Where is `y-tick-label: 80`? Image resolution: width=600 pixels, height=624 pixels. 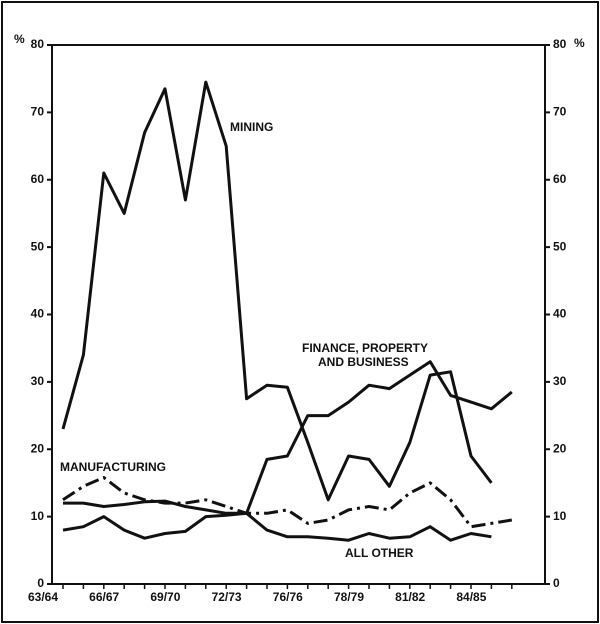
y-tick-label: 80 is located at coordinates (38, 44).